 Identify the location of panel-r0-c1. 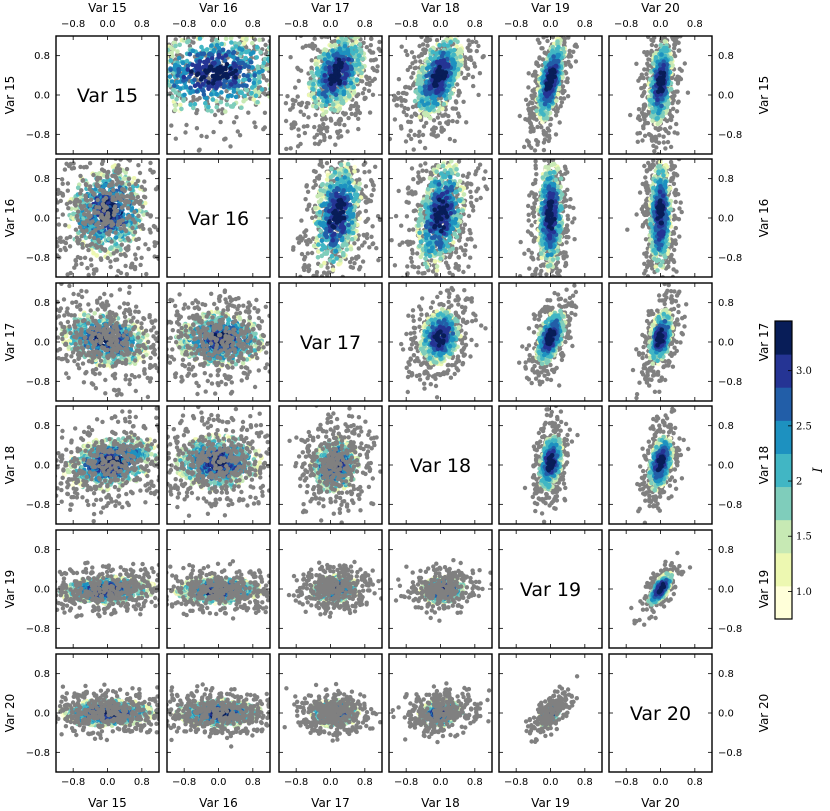
(181, 85).